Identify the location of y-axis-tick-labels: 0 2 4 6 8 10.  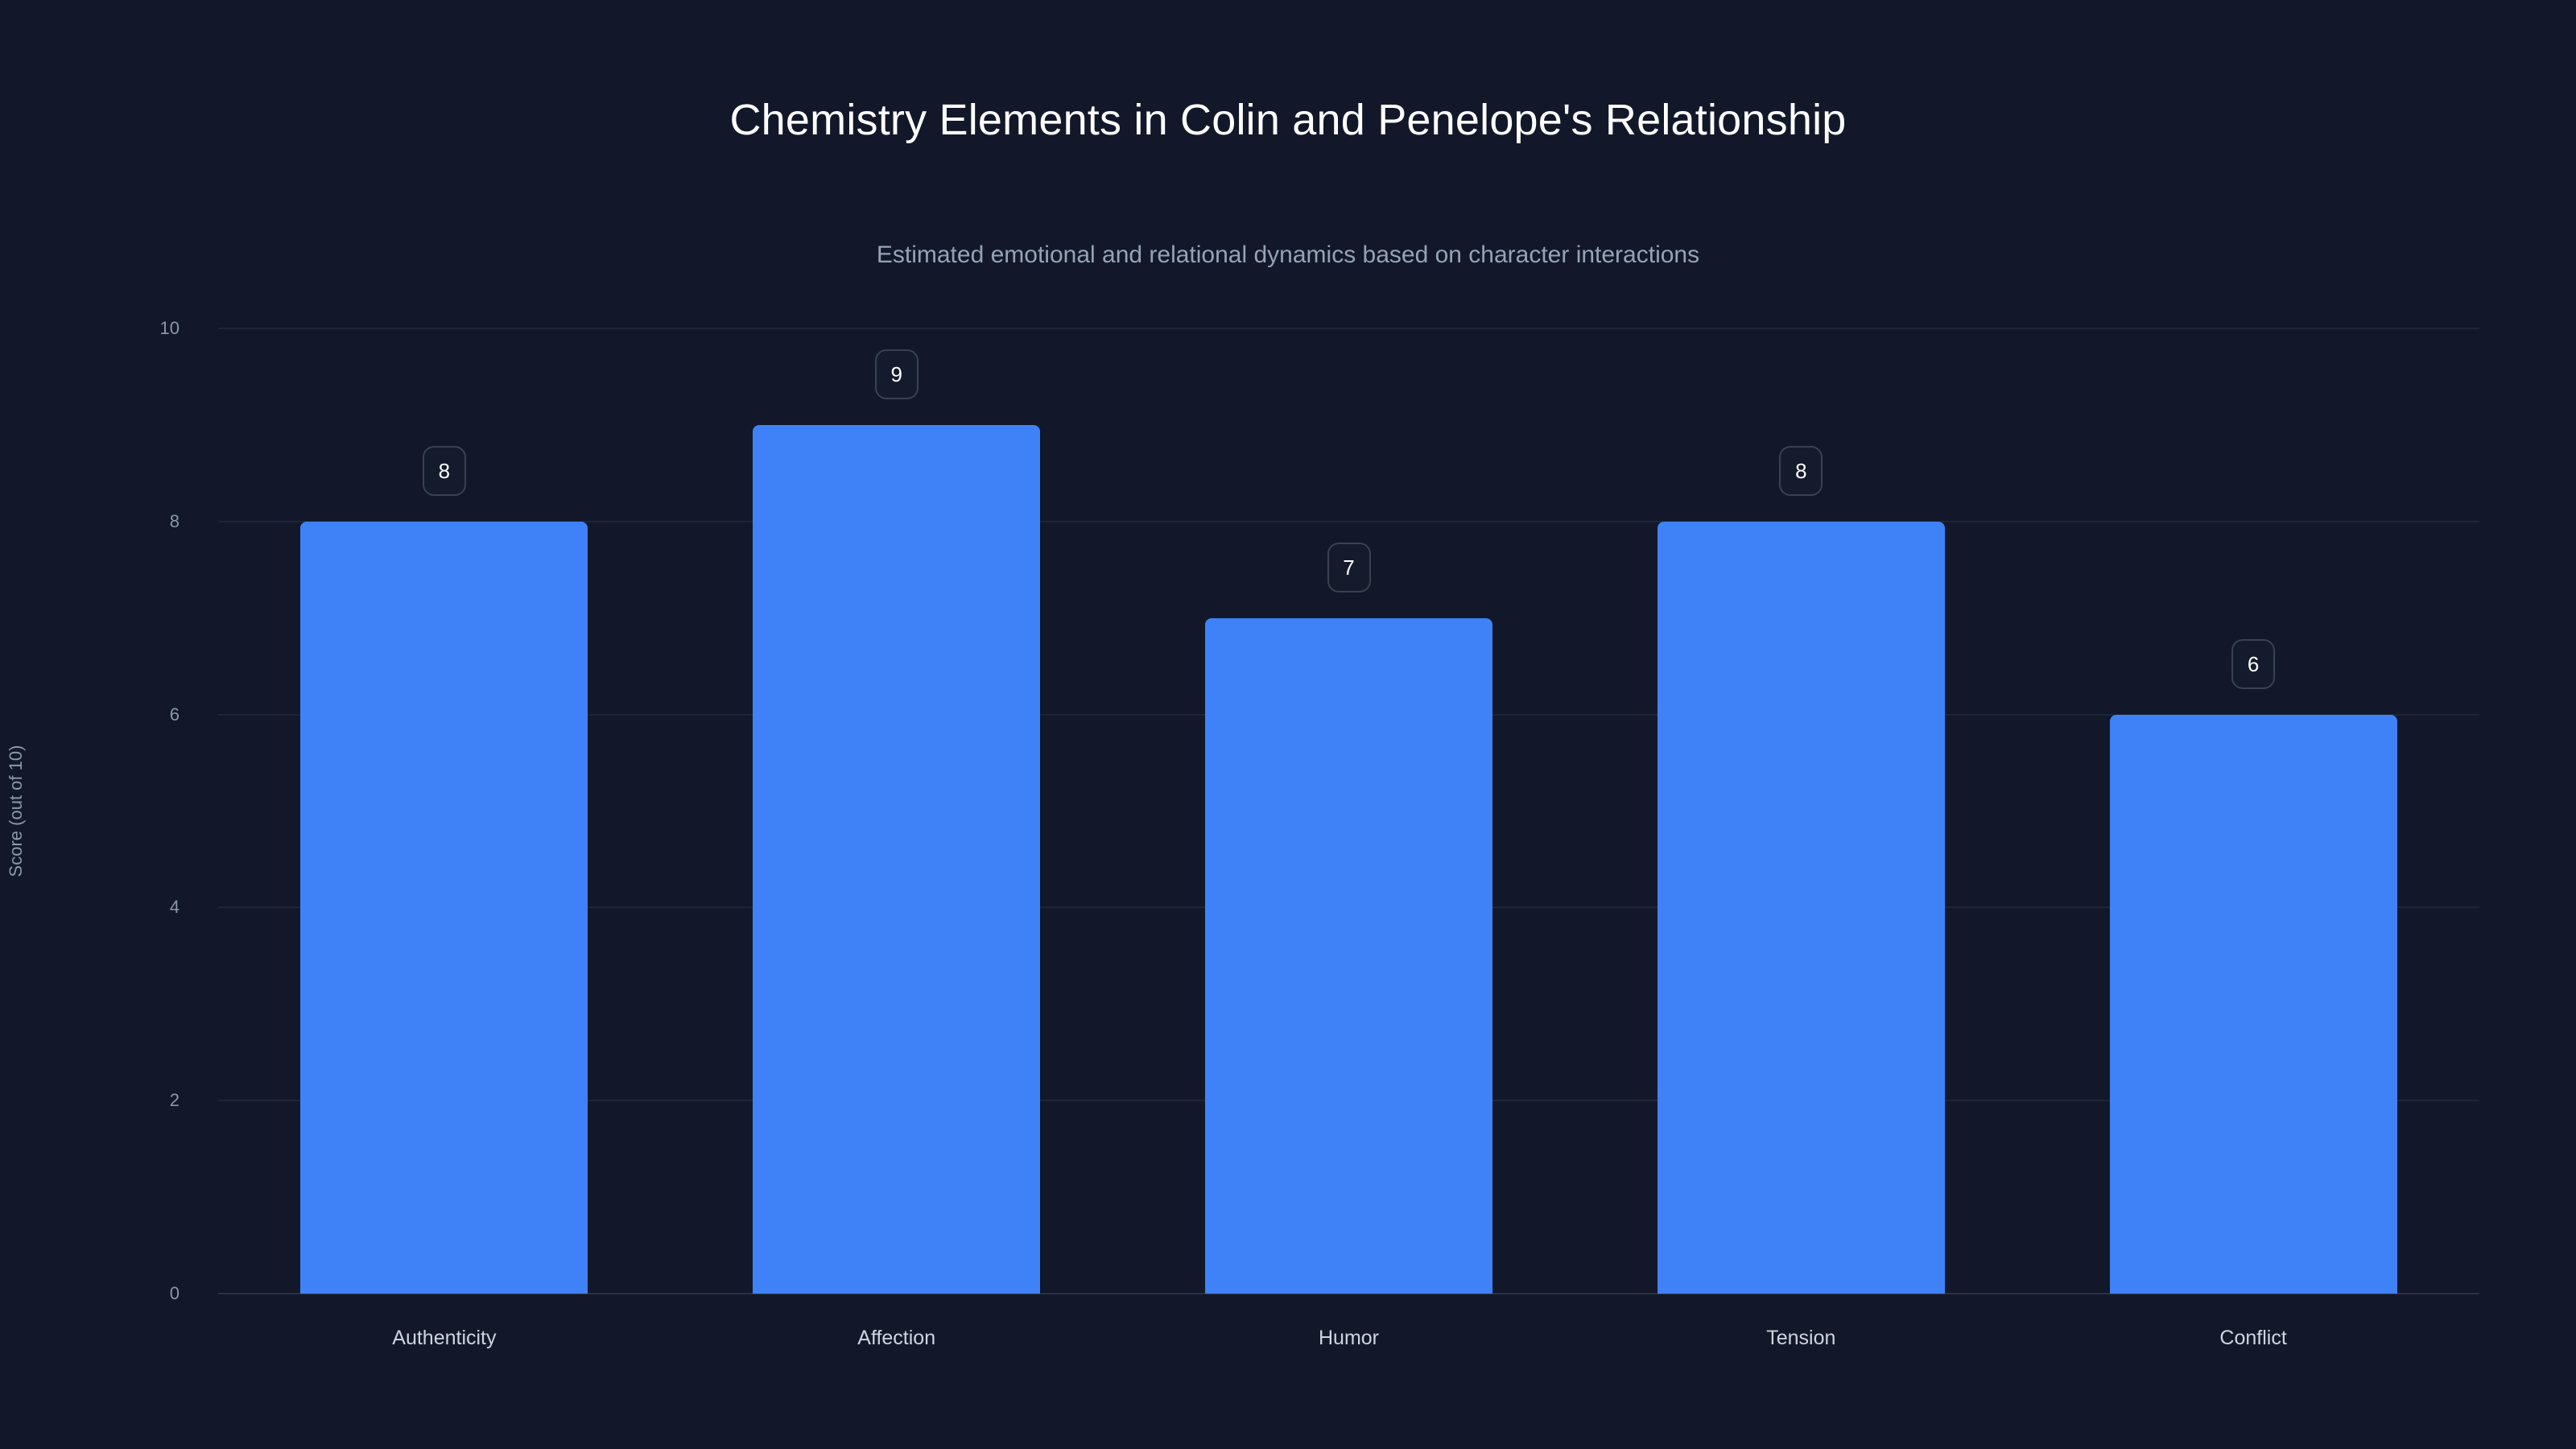
(98, 811).